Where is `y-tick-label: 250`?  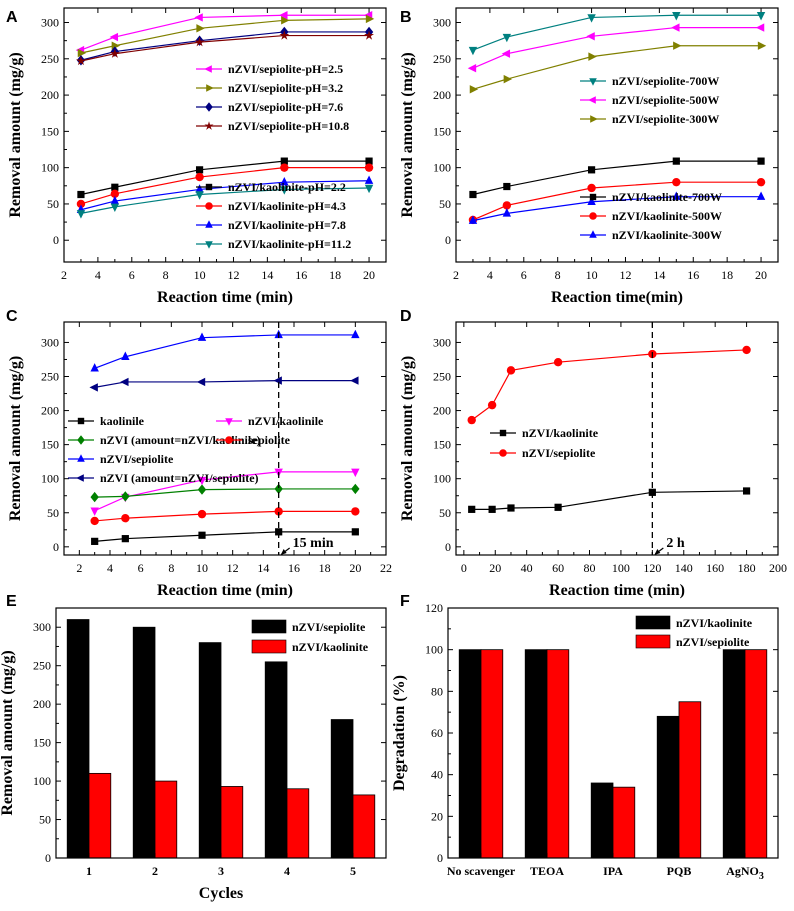
y-tick-label: 250 is located at coordinates (50, 59).